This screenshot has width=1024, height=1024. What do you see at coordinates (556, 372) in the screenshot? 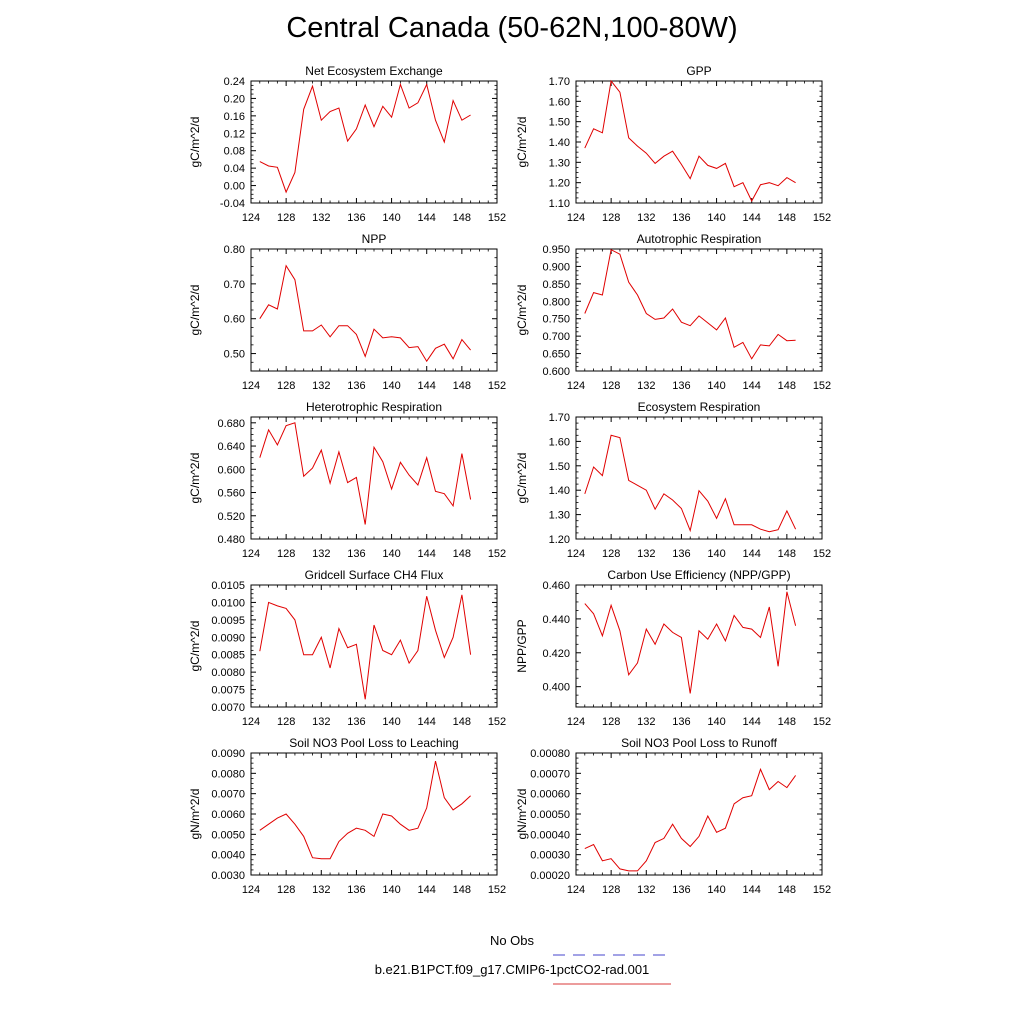
I see `y-tick-label: 0.600` at bounding box center [556, 372].